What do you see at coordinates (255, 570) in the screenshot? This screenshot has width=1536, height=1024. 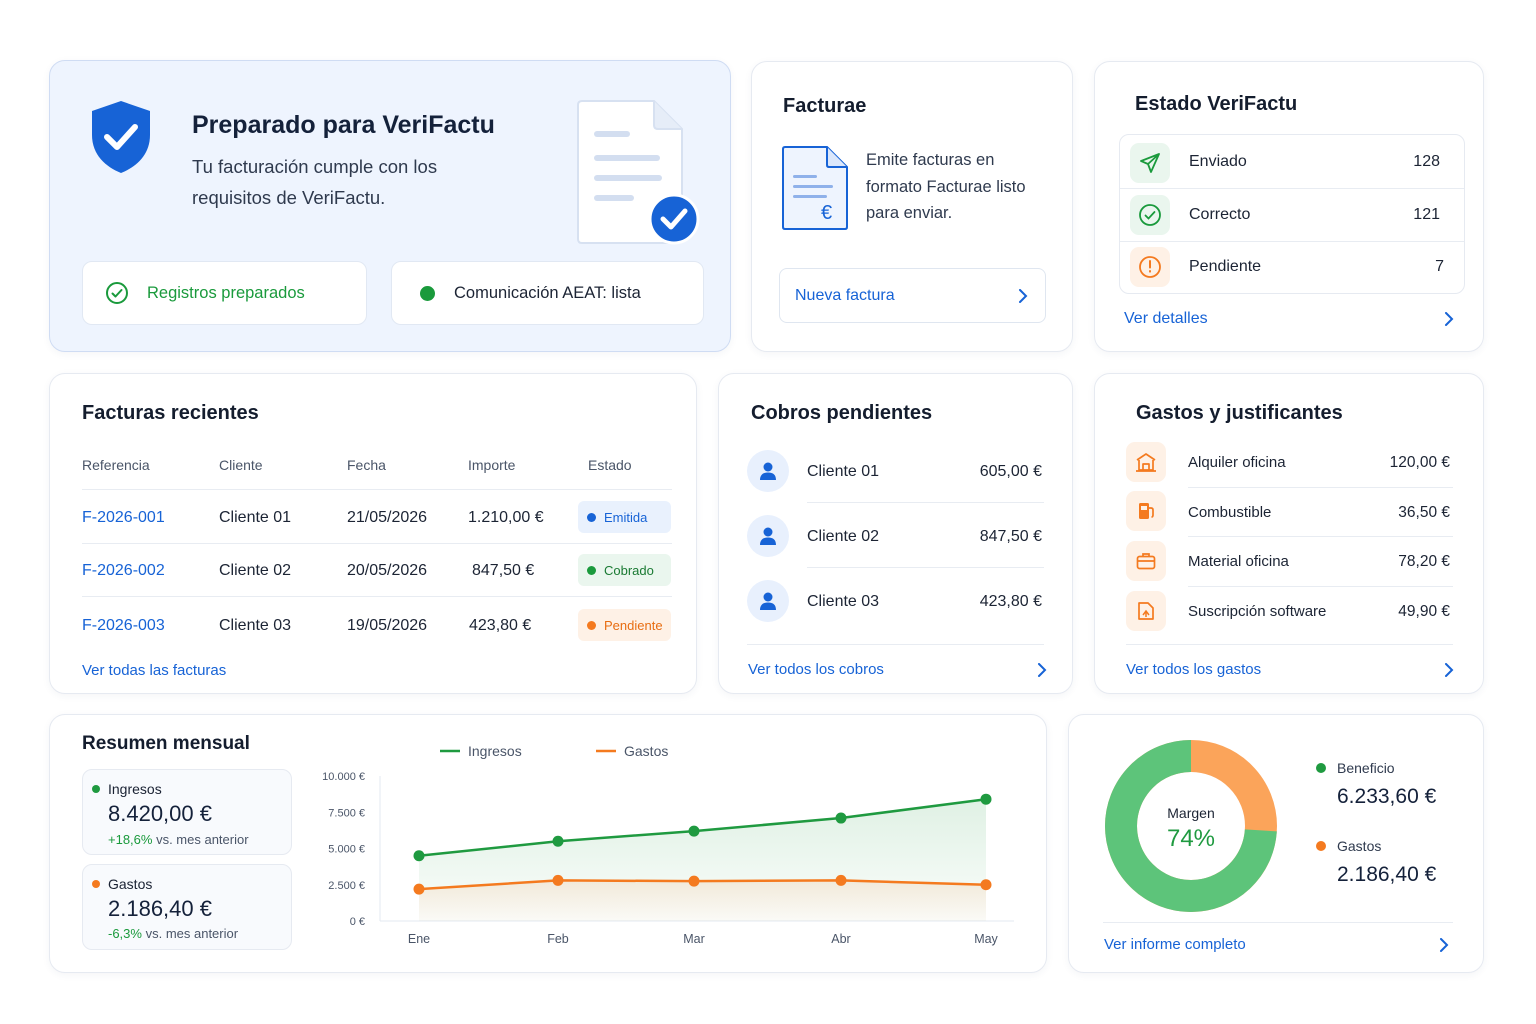 I see `invoice-client: Cliente 02` at bounding box center [255, 570].